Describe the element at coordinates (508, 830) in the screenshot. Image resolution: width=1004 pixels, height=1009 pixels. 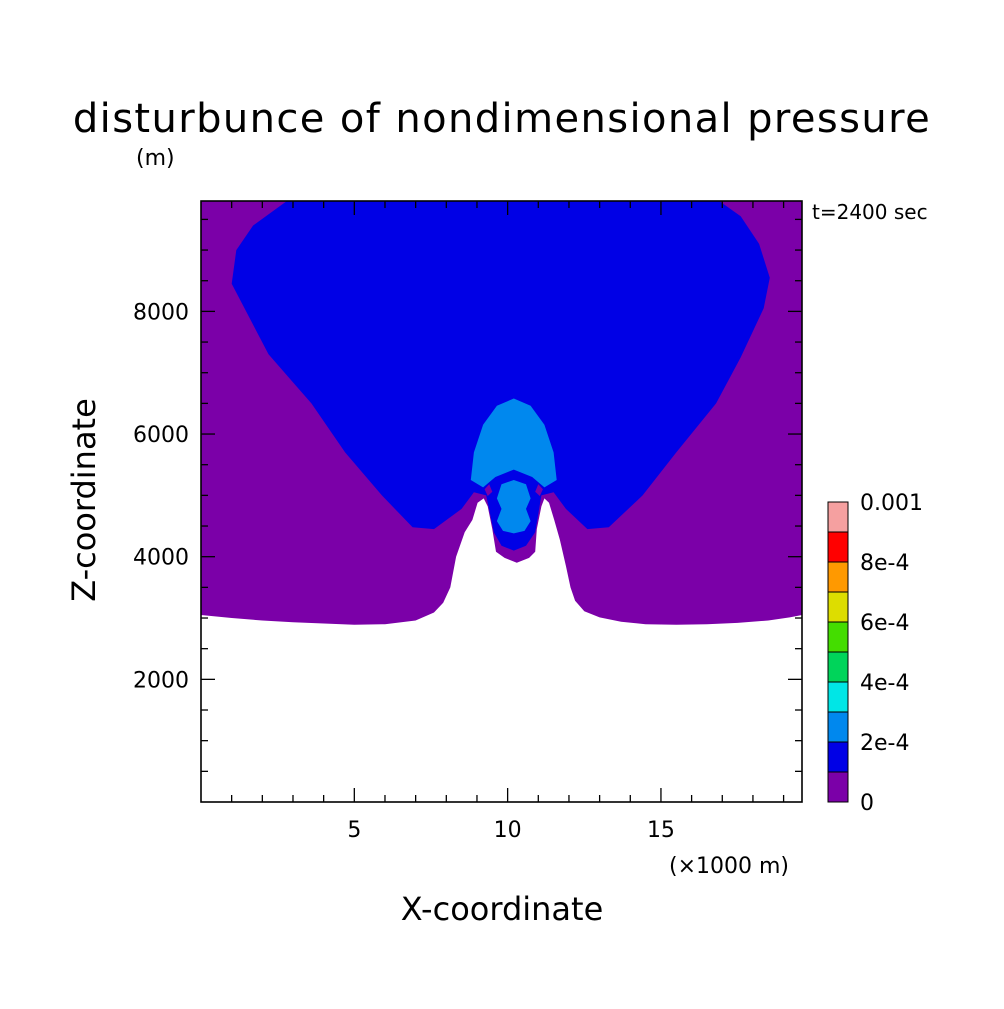
I see `x-tick-label: 10` at that location.